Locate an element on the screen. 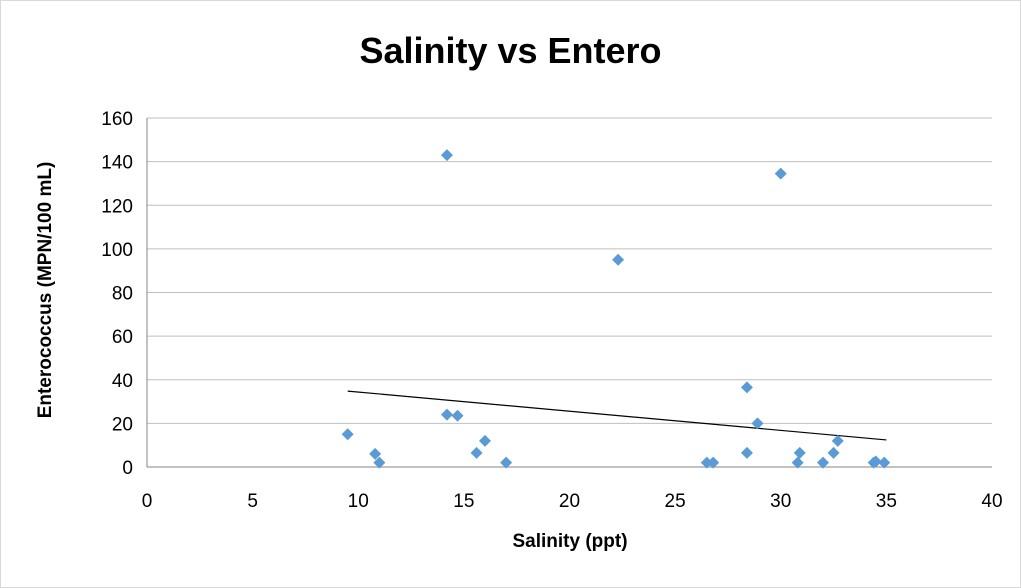 The height and width of the screenshot is (588, 1021). x-tick-label-40: 40 is located at coordinates (991, 501).